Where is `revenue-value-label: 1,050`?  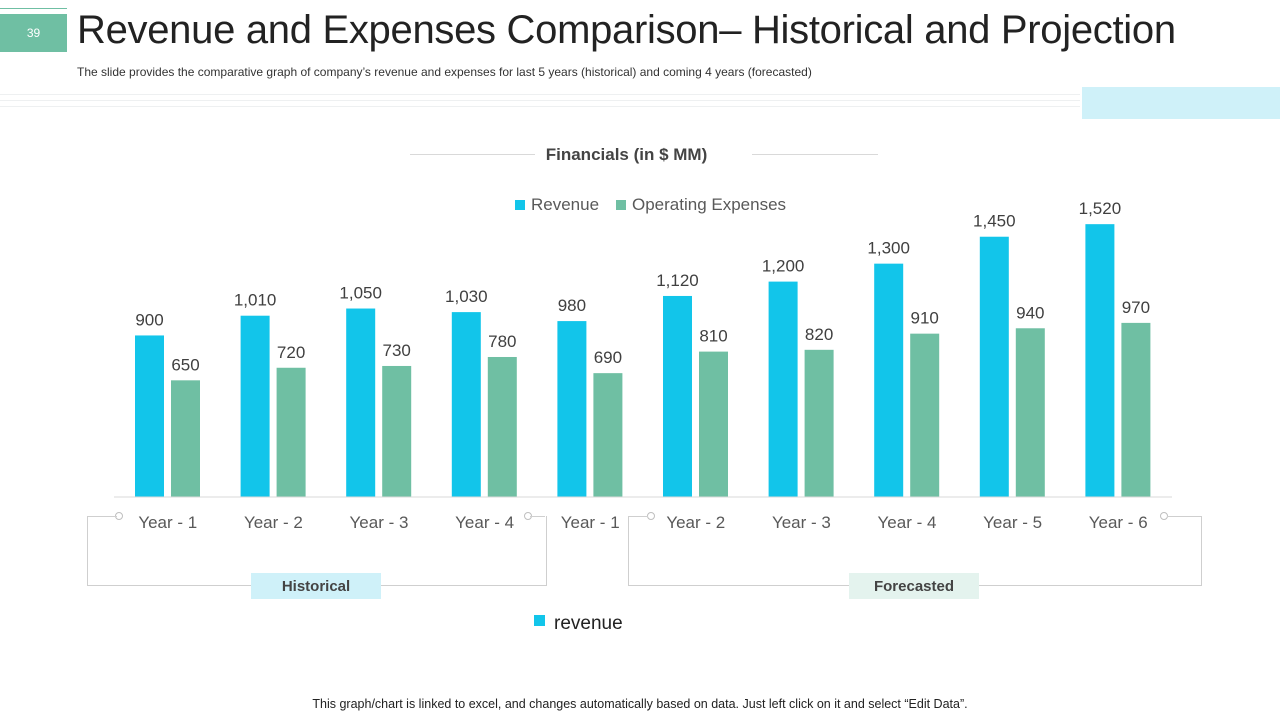 revenue-value-label: 1,050 is located at coordinates (360, 293).